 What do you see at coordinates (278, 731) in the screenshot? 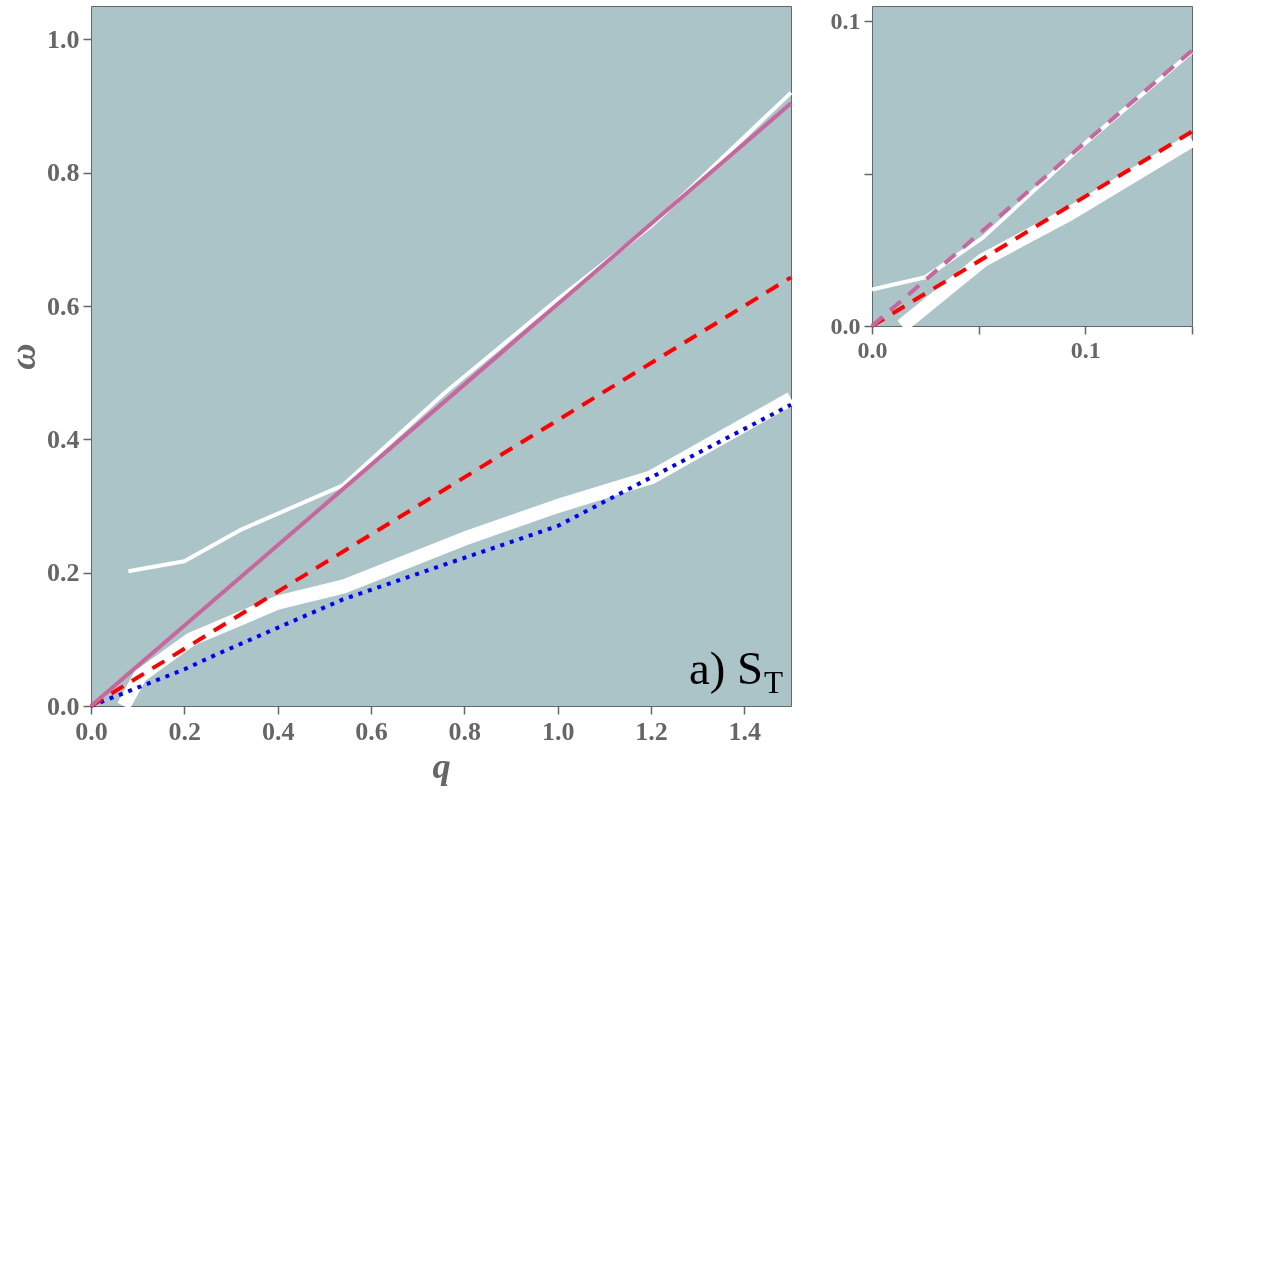
I see `x-tick-label: 0.4` at bounding box center [278, 731].